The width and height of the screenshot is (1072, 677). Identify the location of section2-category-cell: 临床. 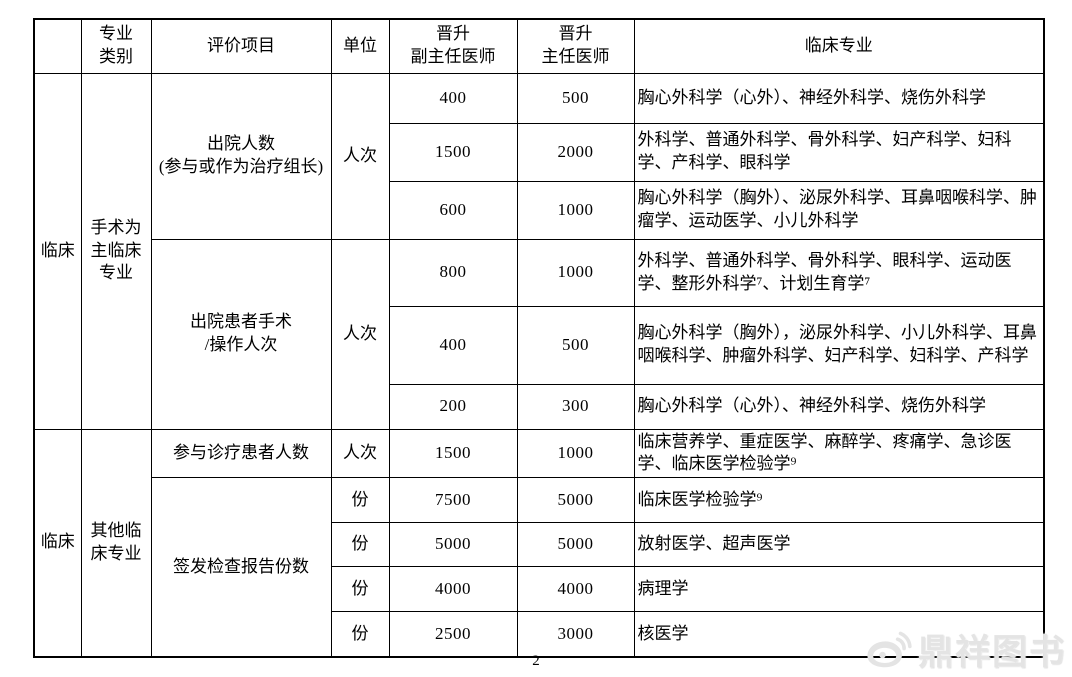
(57, 543).